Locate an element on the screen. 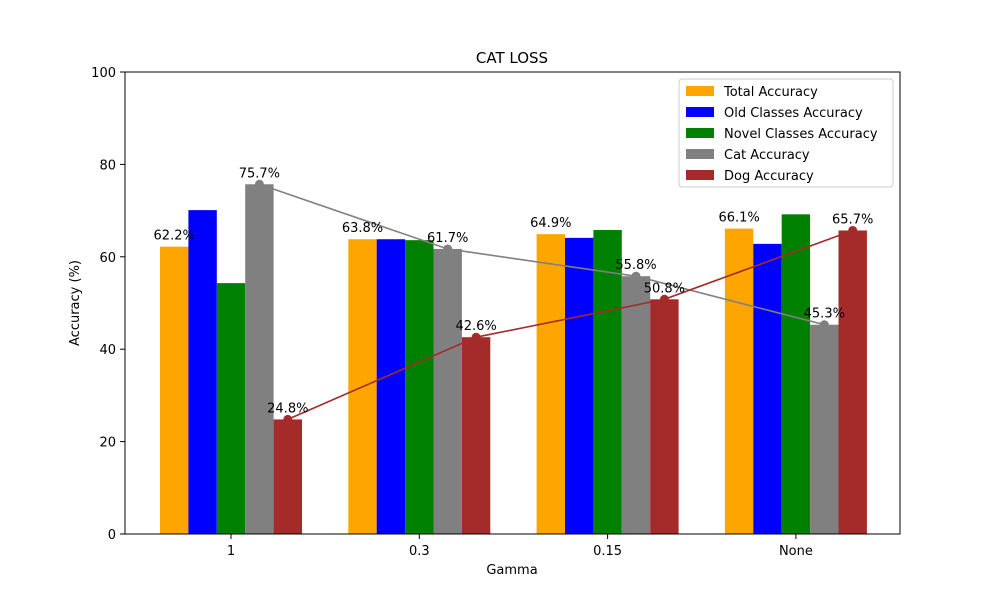 The image size is (1000, 600). data-label-dog-accuracy-0-15: 50.8% is located at coordinates (664, 288).